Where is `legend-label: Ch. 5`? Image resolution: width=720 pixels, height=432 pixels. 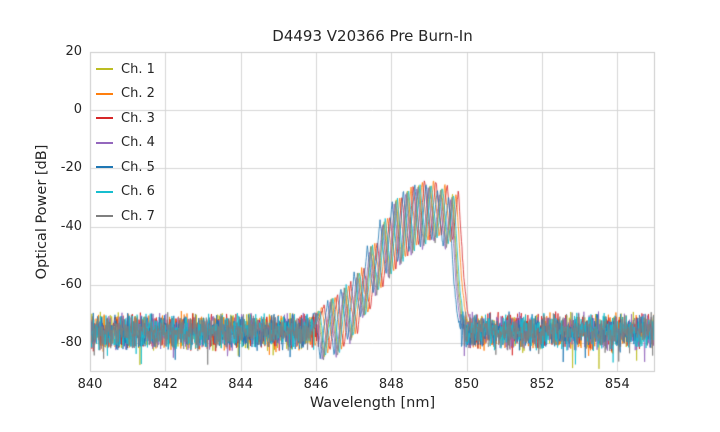
legend-label: Ch. 5 is located at coordinates (138, 167).